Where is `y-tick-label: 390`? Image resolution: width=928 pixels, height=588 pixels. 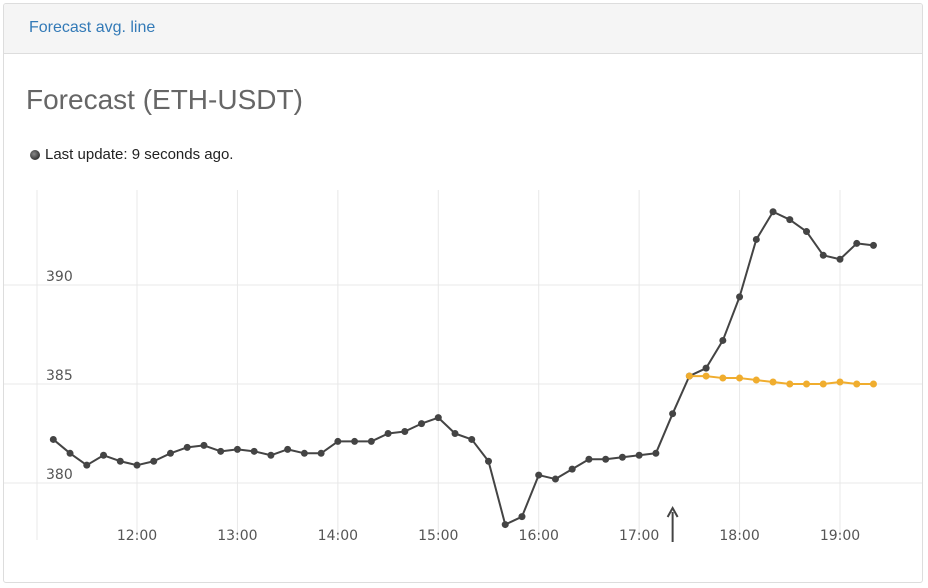 y-tick-label: 390 is located at coordinates (59, 277).